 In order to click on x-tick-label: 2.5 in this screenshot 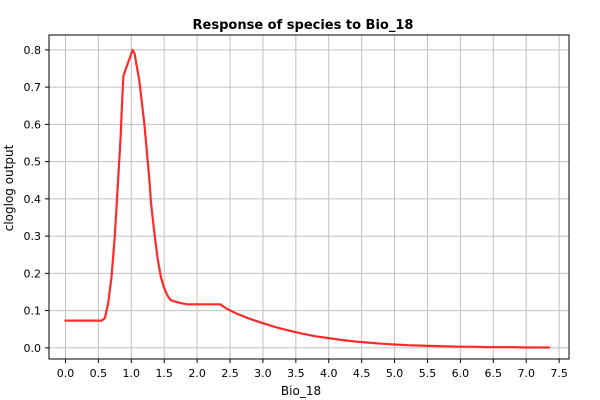, I will do `click(230, 373)`.